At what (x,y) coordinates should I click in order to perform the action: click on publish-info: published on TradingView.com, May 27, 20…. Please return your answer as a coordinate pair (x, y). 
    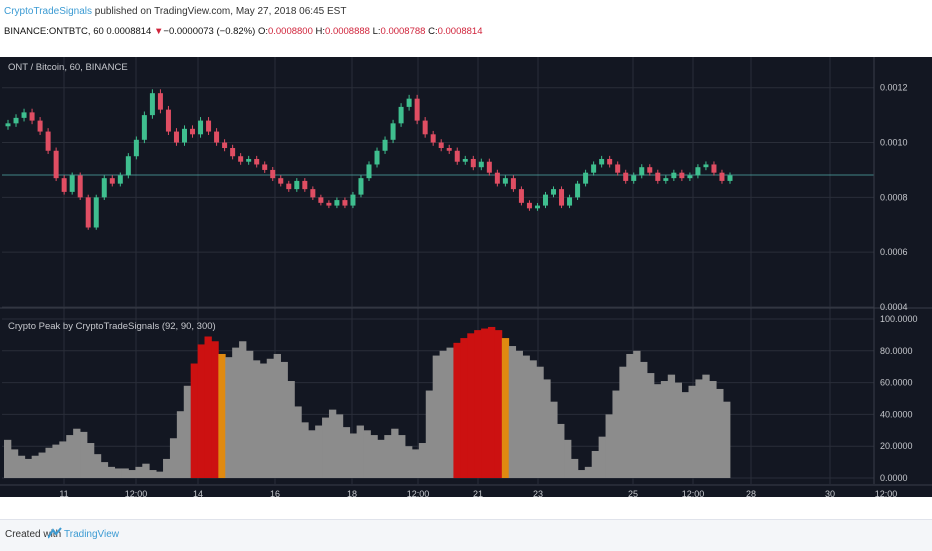
    Looking at the image, I should click on (220, 11).